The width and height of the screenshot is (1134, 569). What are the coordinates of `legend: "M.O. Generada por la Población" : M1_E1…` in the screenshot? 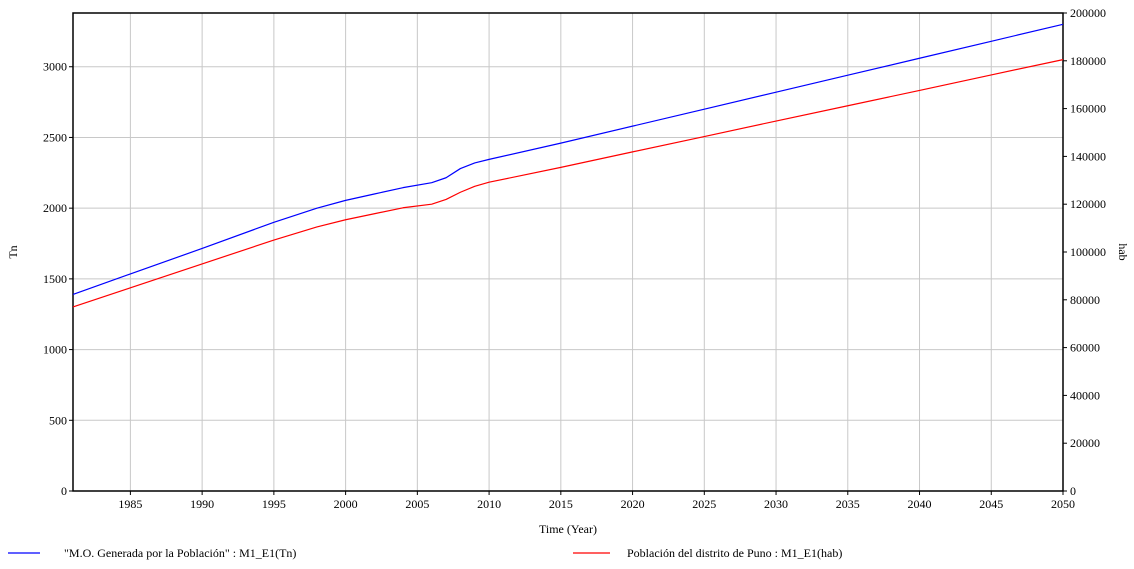 It's located at (425, 553).